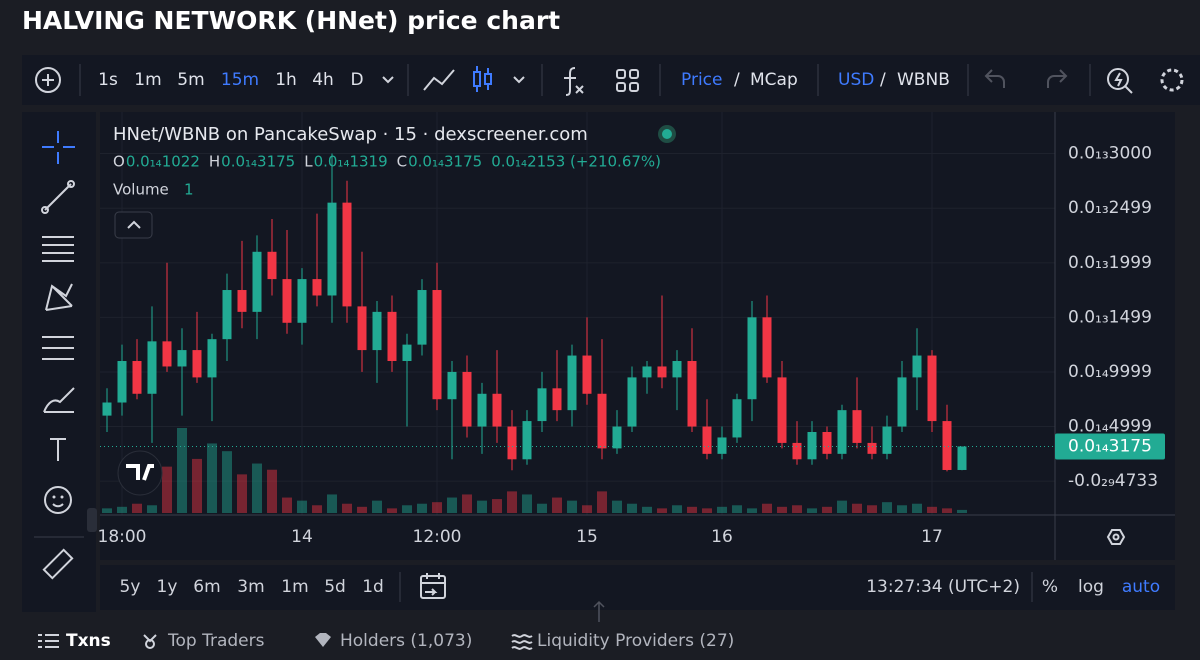  I want to click on pattern-tool, so click(59, 297).